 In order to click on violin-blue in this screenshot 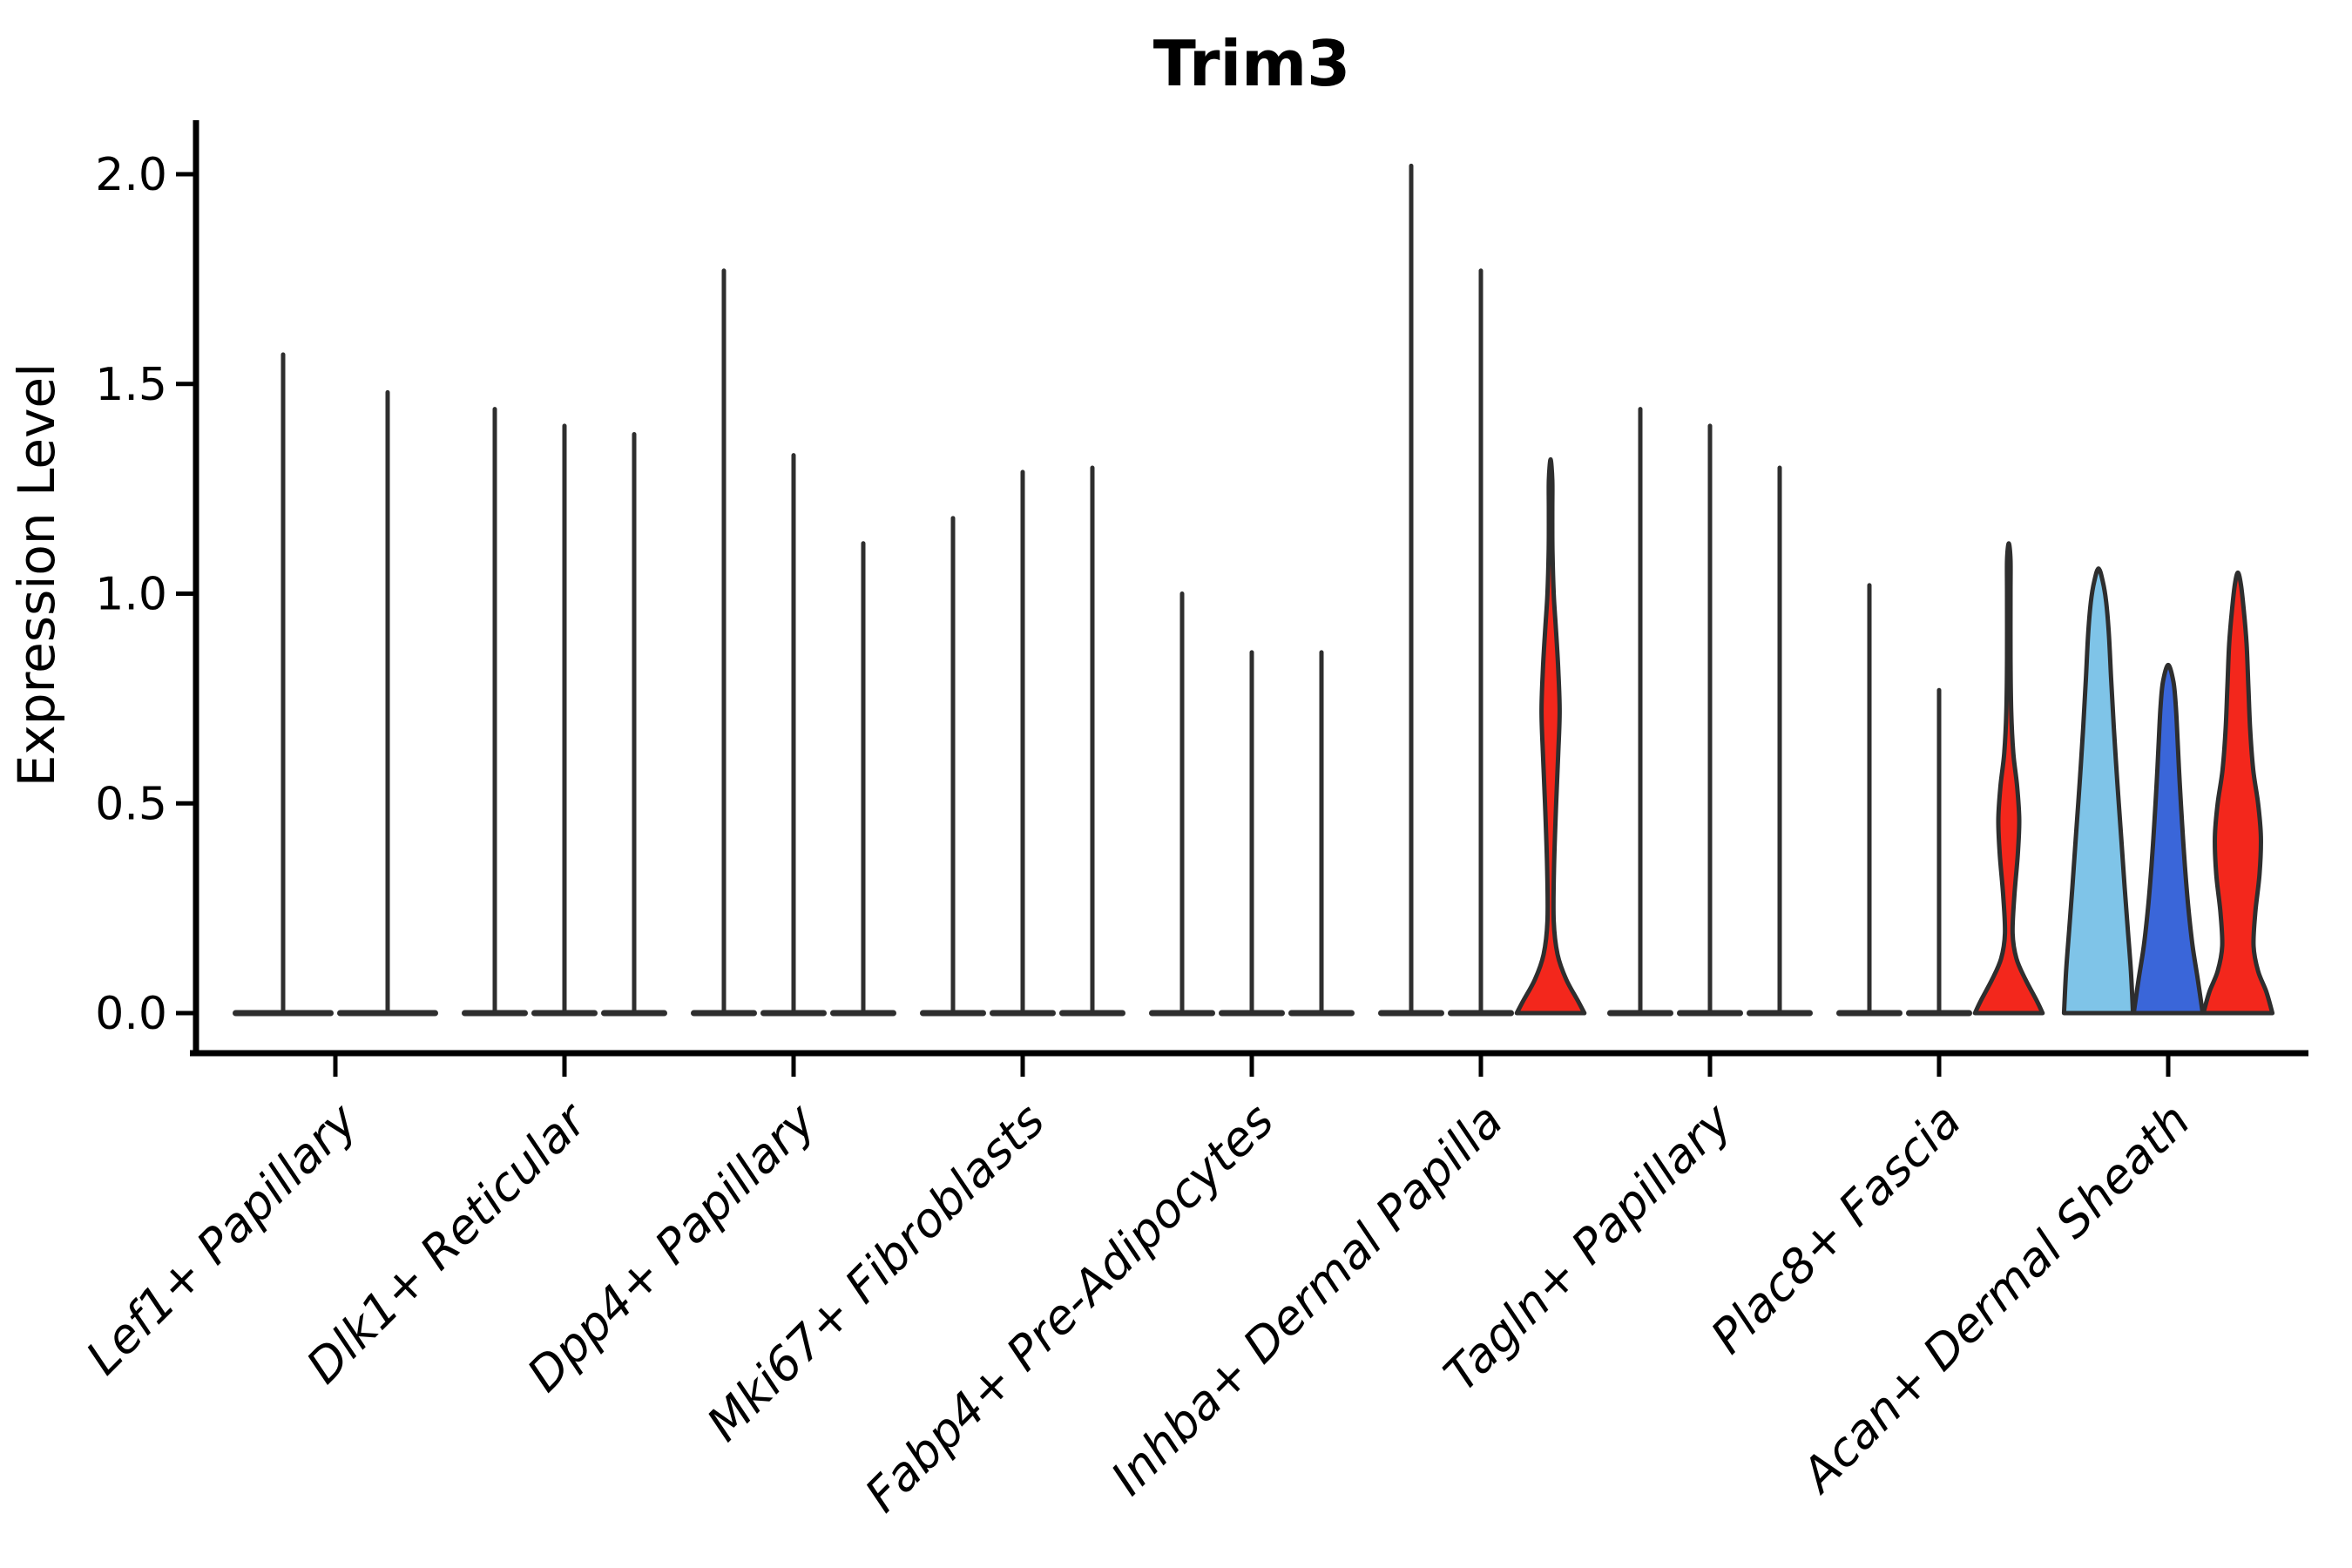, I will do `click(2168, 839)`.